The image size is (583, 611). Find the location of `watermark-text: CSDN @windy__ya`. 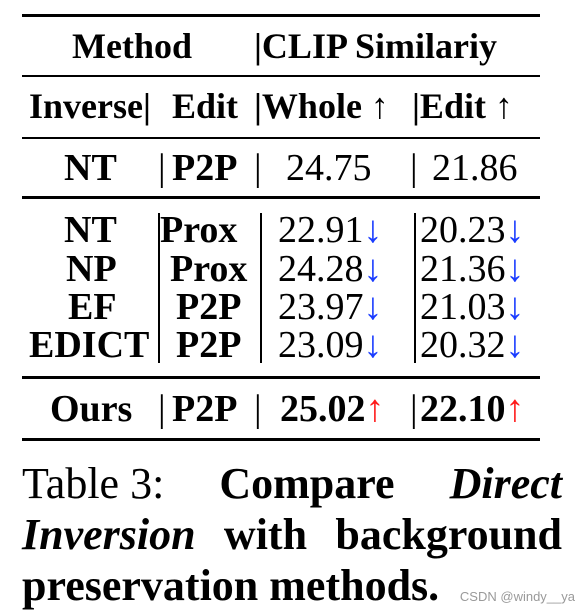

watermark-text: CSDN @windy__ya is located at coordinates (517, 596).